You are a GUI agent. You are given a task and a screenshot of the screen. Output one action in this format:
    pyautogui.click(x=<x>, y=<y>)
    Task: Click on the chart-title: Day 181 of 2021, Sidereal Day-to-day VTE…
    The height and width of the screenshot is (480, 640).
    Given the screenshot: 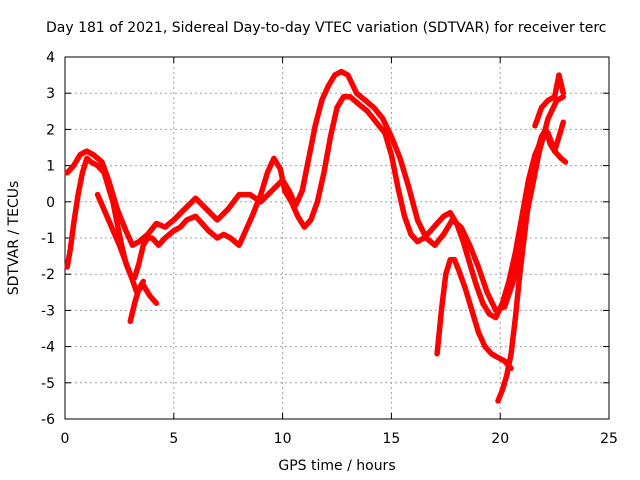 What is the action you would take?
    pyautogui.click(x=326, y=28)
    